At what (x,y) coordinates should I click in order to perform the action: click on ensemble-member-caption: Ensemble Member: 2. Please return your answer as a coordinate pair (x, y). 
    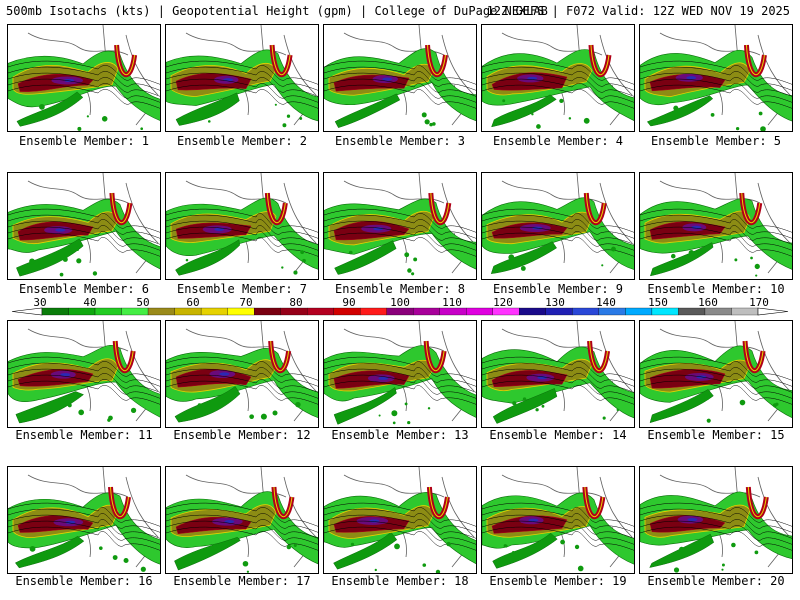
    Looking at the image, I should click on (242, 141).